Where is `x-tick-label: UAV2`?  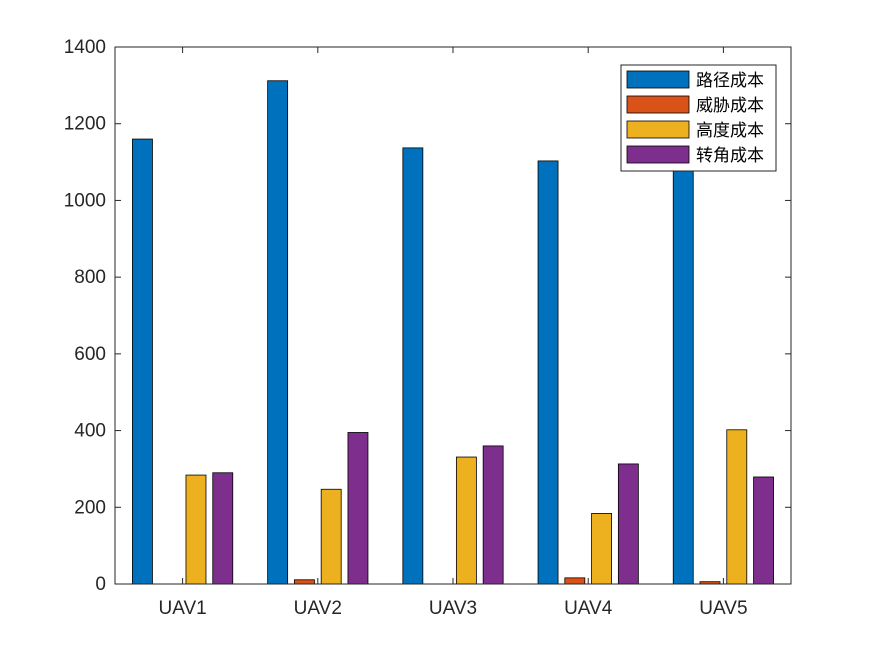
x-tick-label: UAV2 is located at coordinates (318, 608).